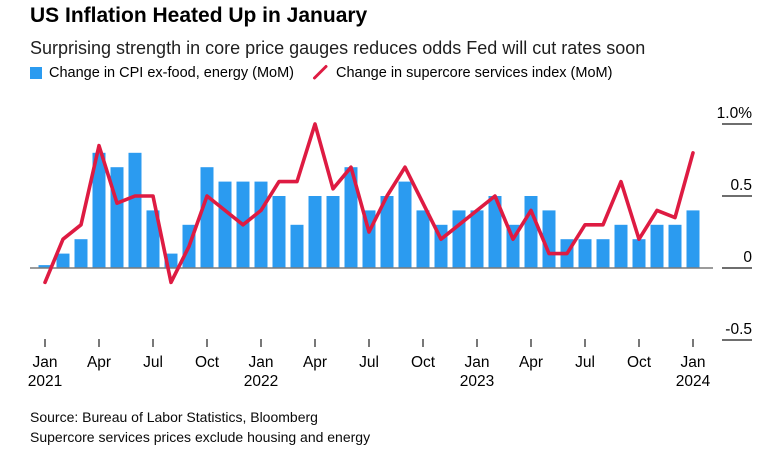 Image resolution: width=775 pixels, height=454 pixels. What do you see at coordinates (675, 246) in the screenshot?
I see `bar-Dec 2023` at bounding box center [675, 246].